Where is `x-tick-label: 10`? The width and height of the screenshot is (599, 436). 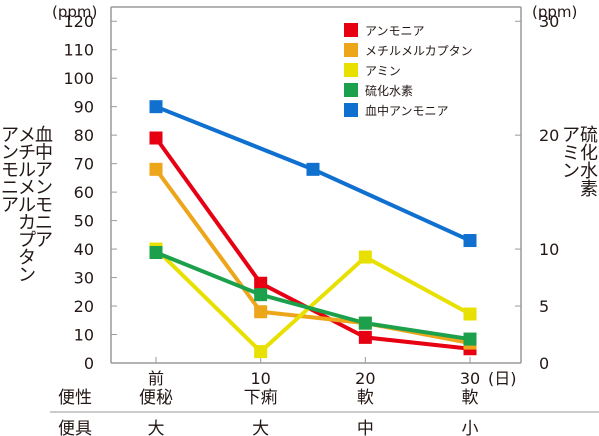 x-tick-label: 10 is located at coordinates (260, 378).